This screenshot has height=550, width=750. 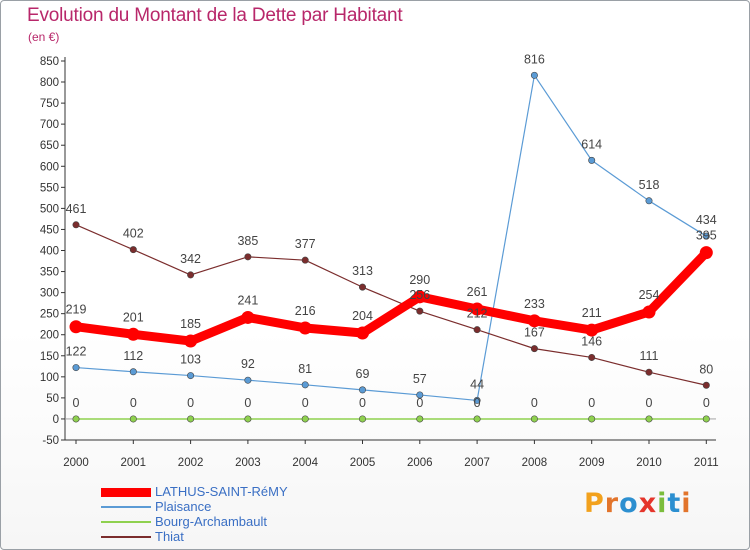 What do you see at coordinates (362, 271) in the screenshot?
I see `data-label: 313` at bounding box center [362, 271].